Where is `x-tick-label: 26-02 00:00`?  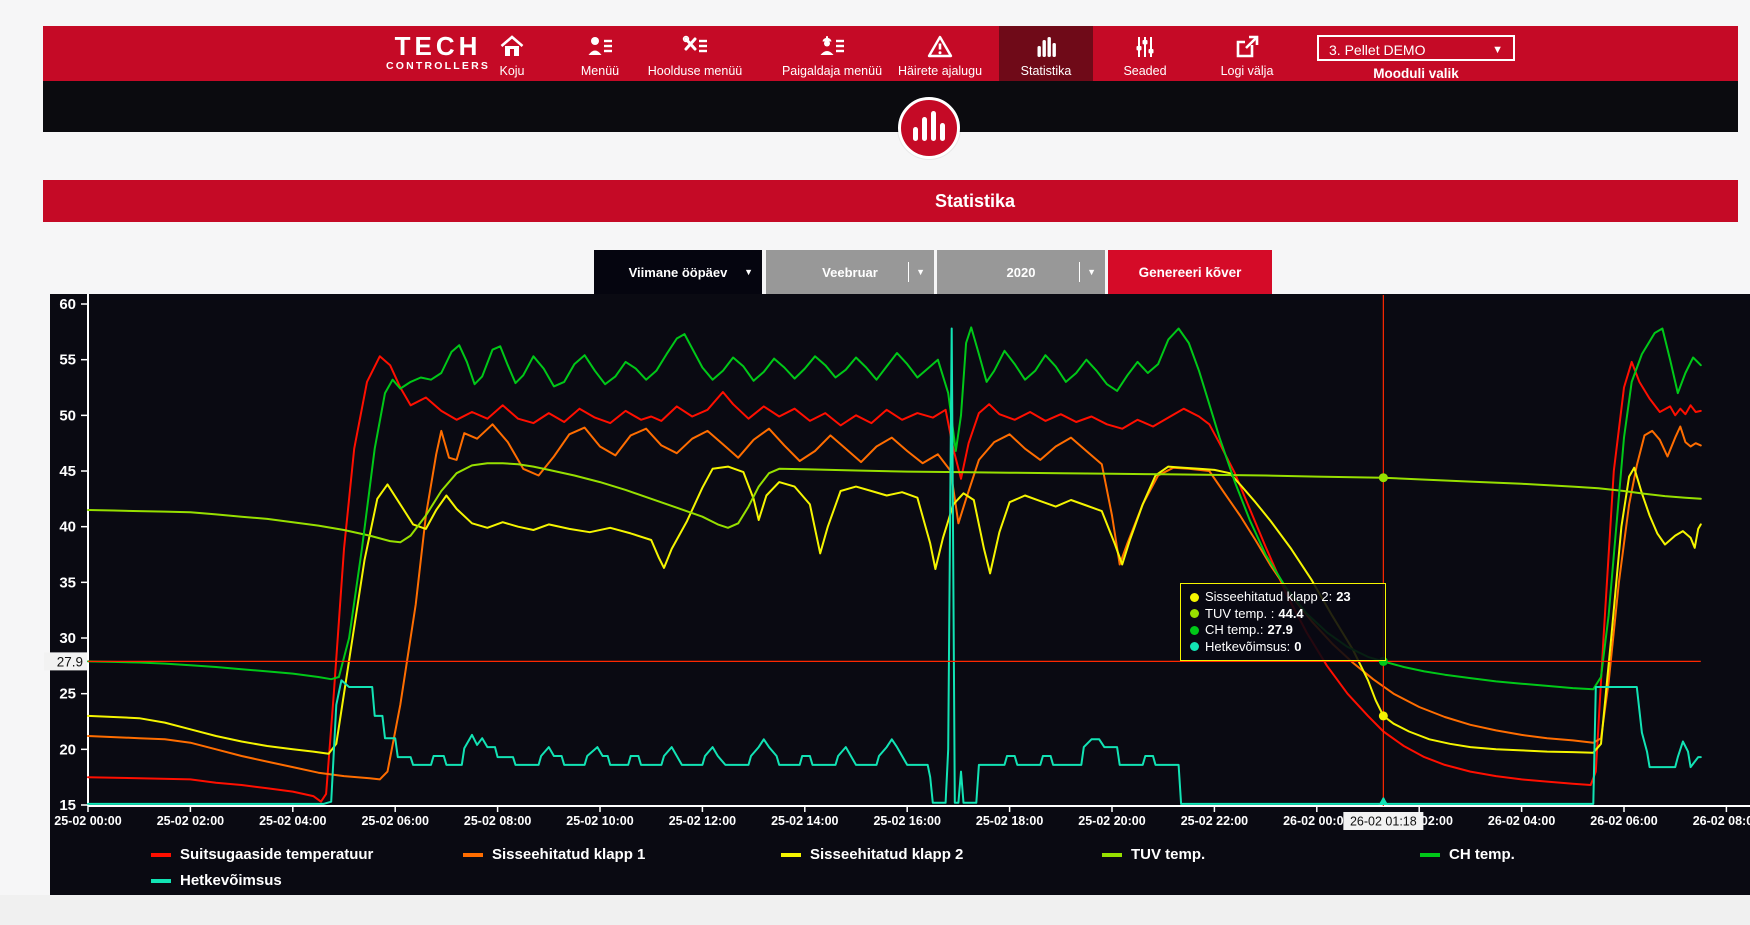 x-tick-label: 26-02 00:00 is located at coordinates (1316, 821).